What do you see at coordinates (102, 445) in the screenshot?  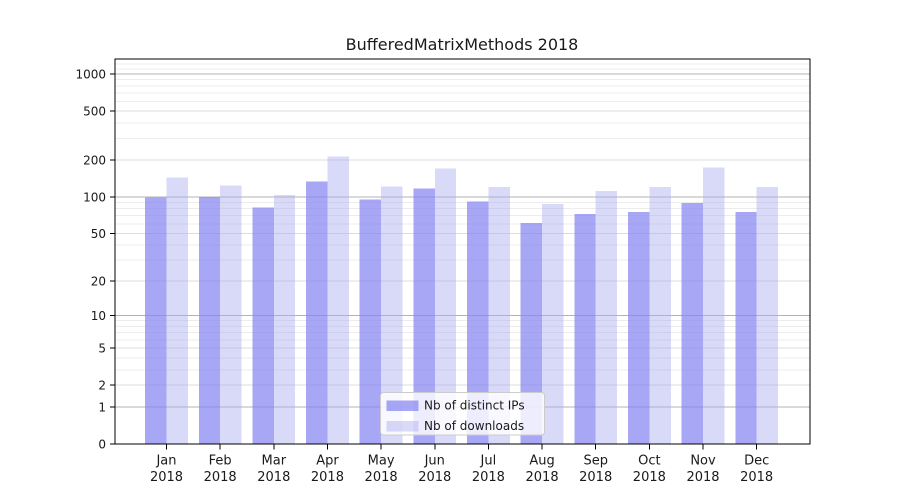 I see `y-tick-label-0: 0` at bounding box center [102, 445].